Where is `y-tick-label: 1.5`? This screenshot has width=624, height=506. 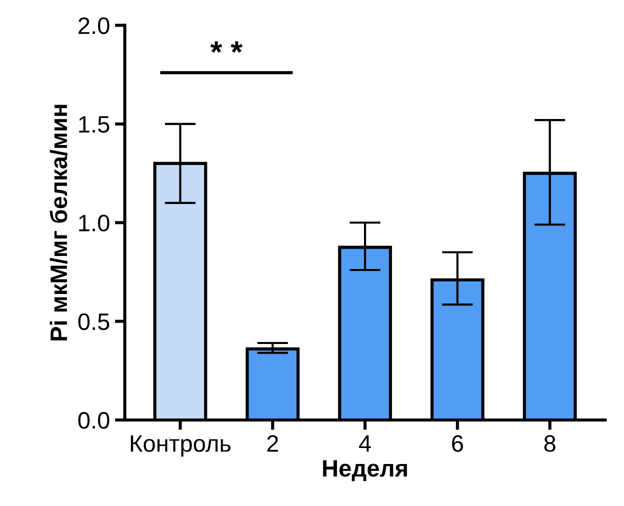
y-tick-label: 1.5 is located at coordinates (94, 124).